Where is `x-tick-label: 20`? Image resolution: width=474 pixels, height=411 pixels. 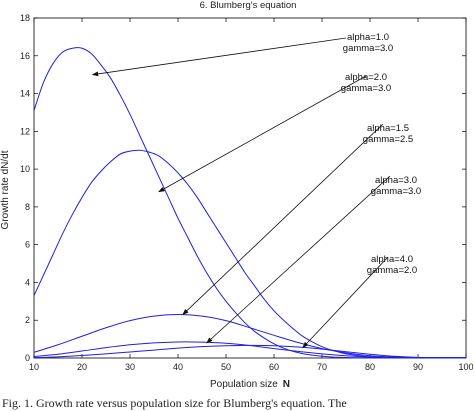
x-tick-label: 20 is located at coordinates (82, 367).